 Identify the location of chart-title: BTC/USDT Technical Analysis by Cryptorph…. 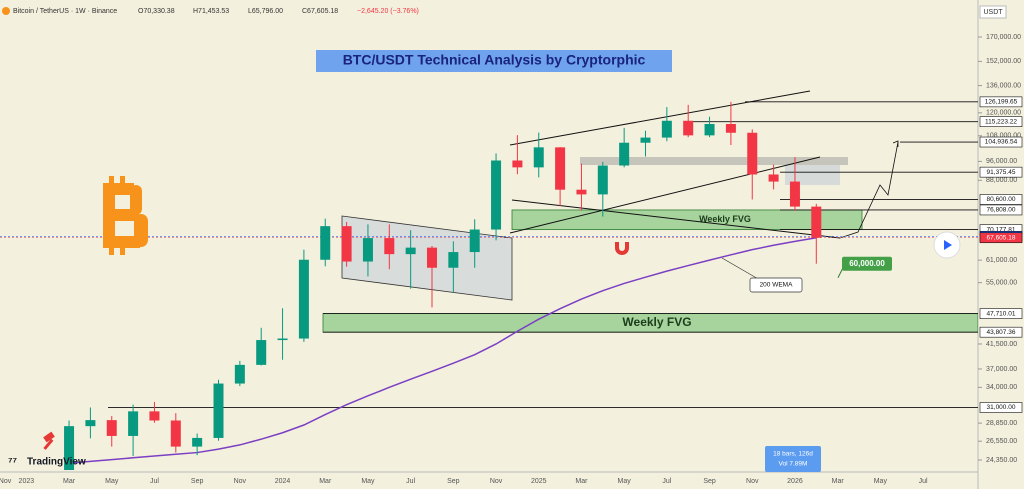
(494, 60).